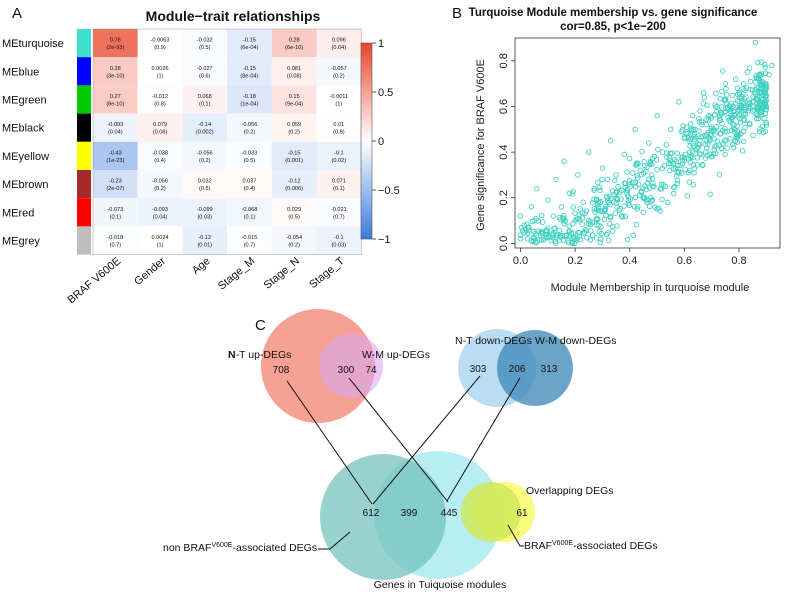  I want to click on heatmap-cell-value: 0.096, so click(339, 41).